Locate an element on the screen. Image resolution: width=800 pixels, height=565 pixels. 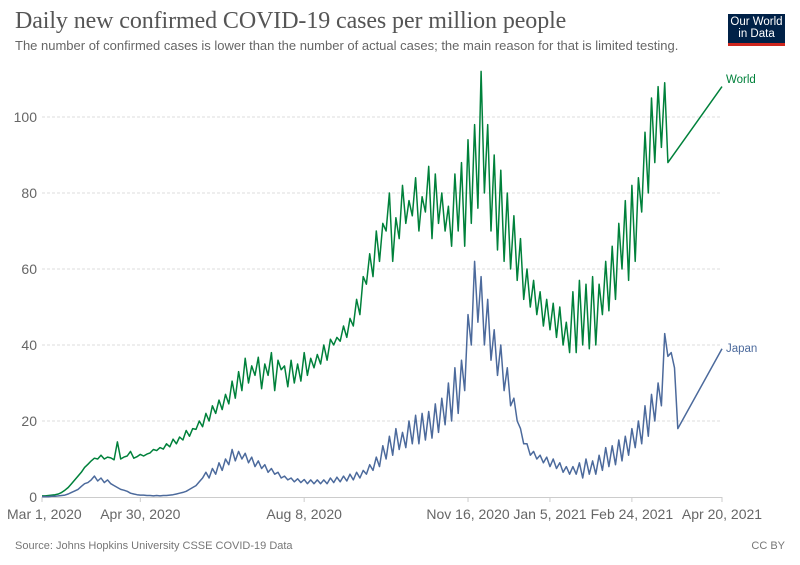
x-tick-label: Feb 24, 2021 is located at coordinates (632, 514).